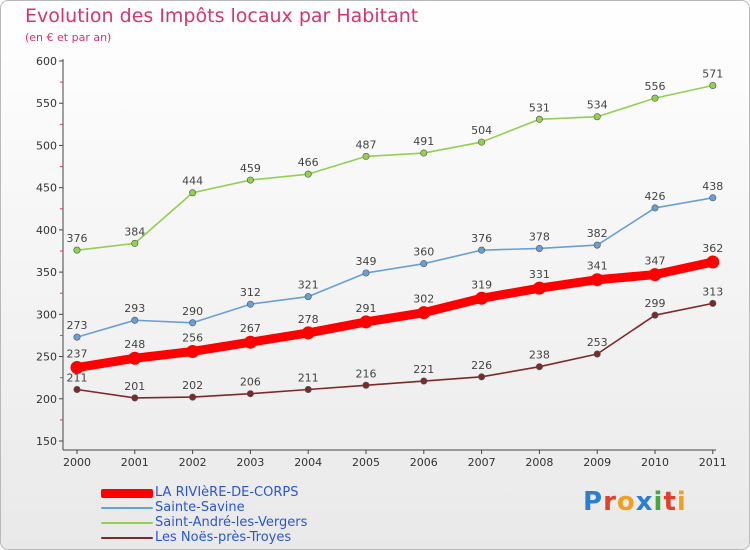  I want to click on x-tick-label: 2006, so click(424, 462).